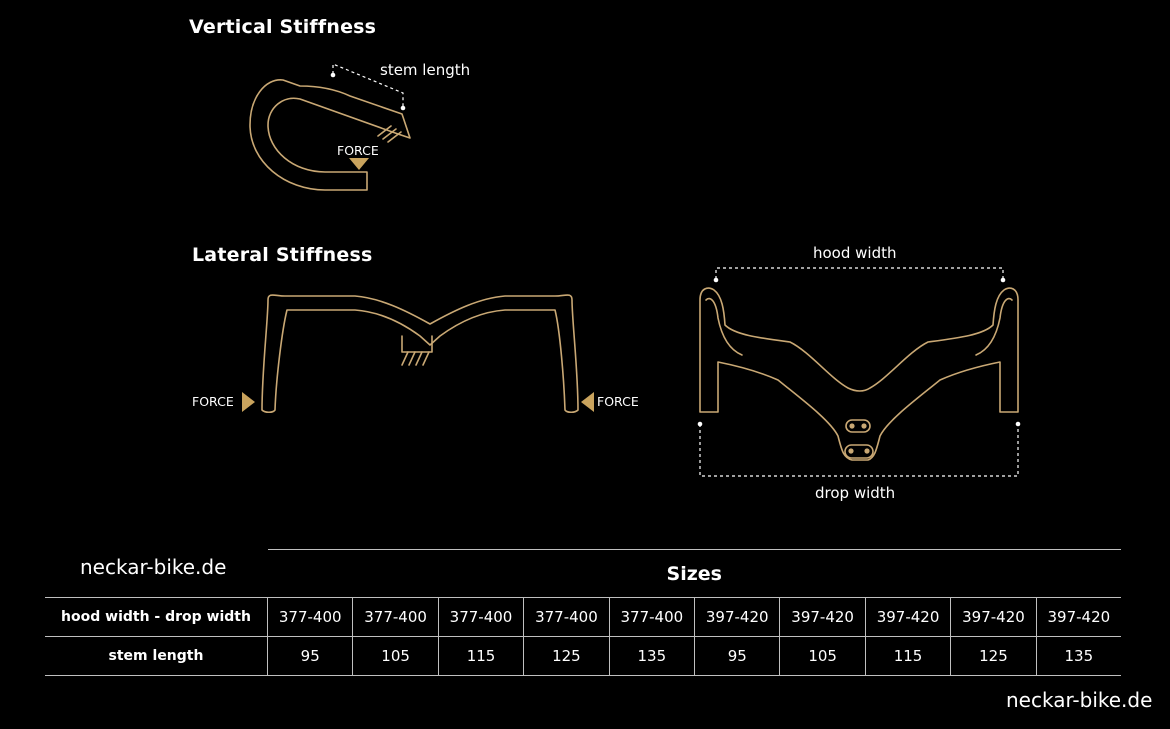 The width and height of the screenshot is (1170, 729). What do you see at coordinates (359, 164) in the screenshot?
I see `force-arrow-down-icon` at bounding box center [359, 164].